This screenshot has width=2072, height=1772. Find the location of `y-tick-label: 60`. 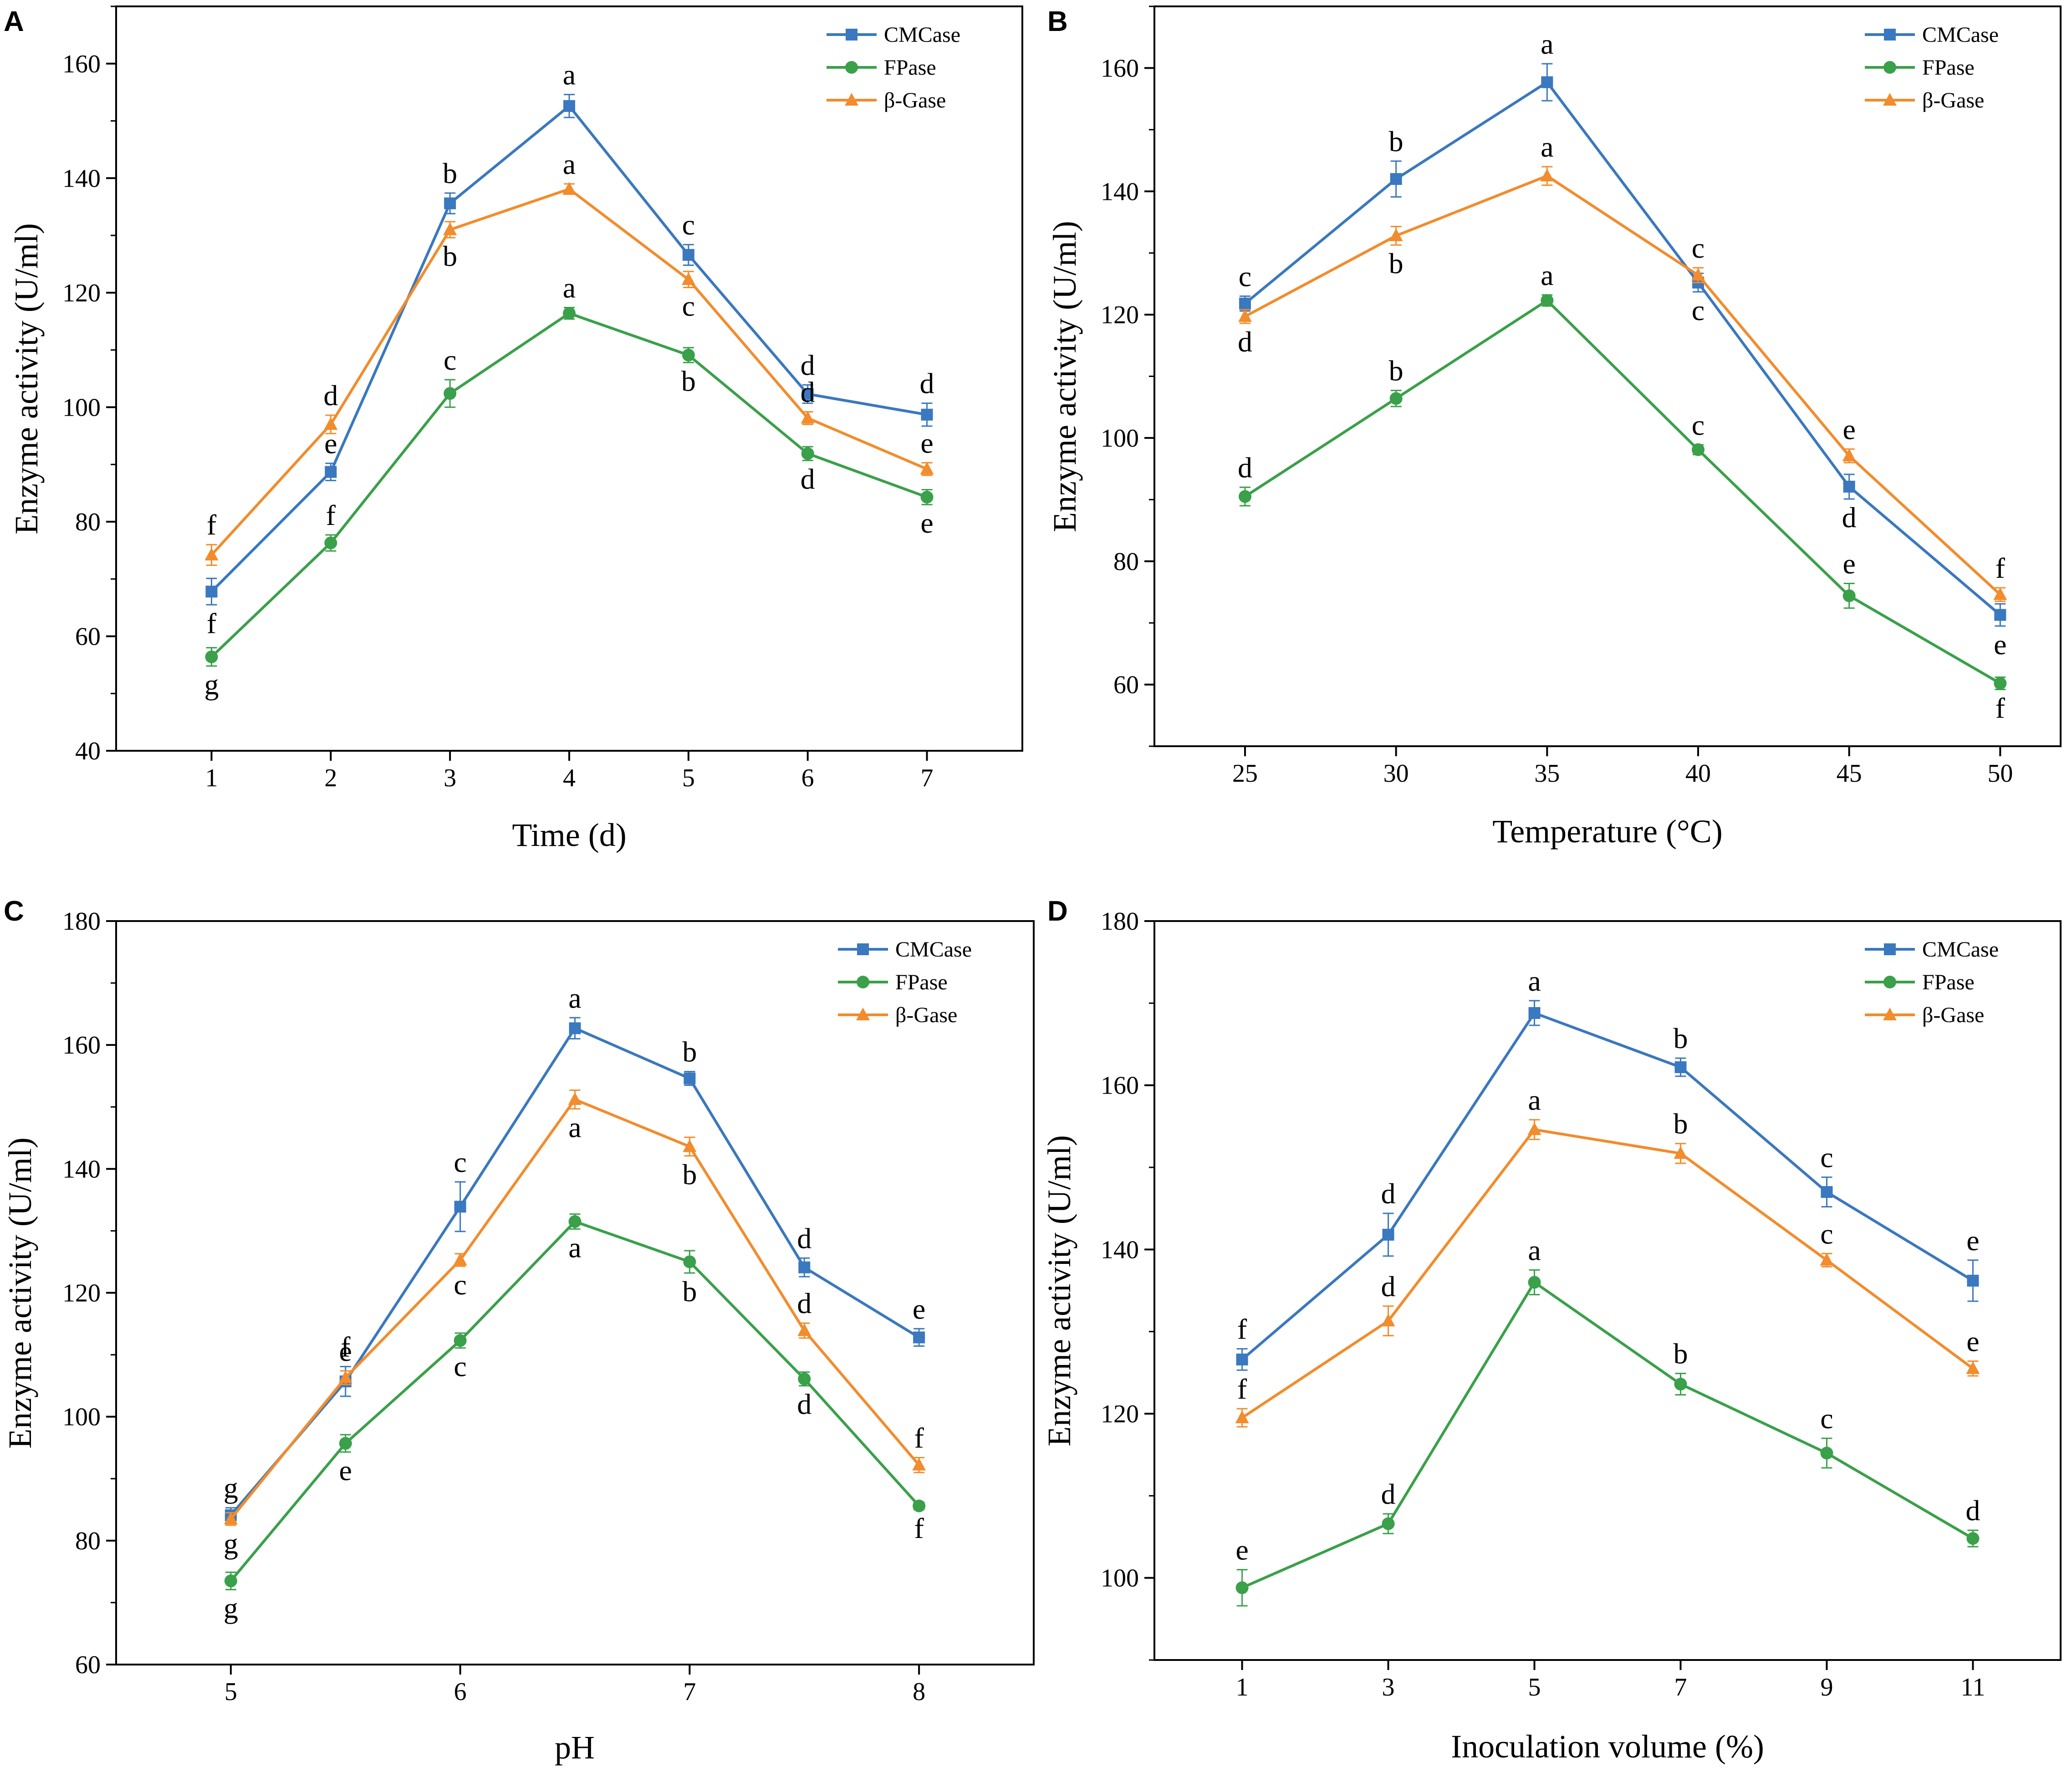

y-tick-label: 60 is located at coordinates (1126, 685).